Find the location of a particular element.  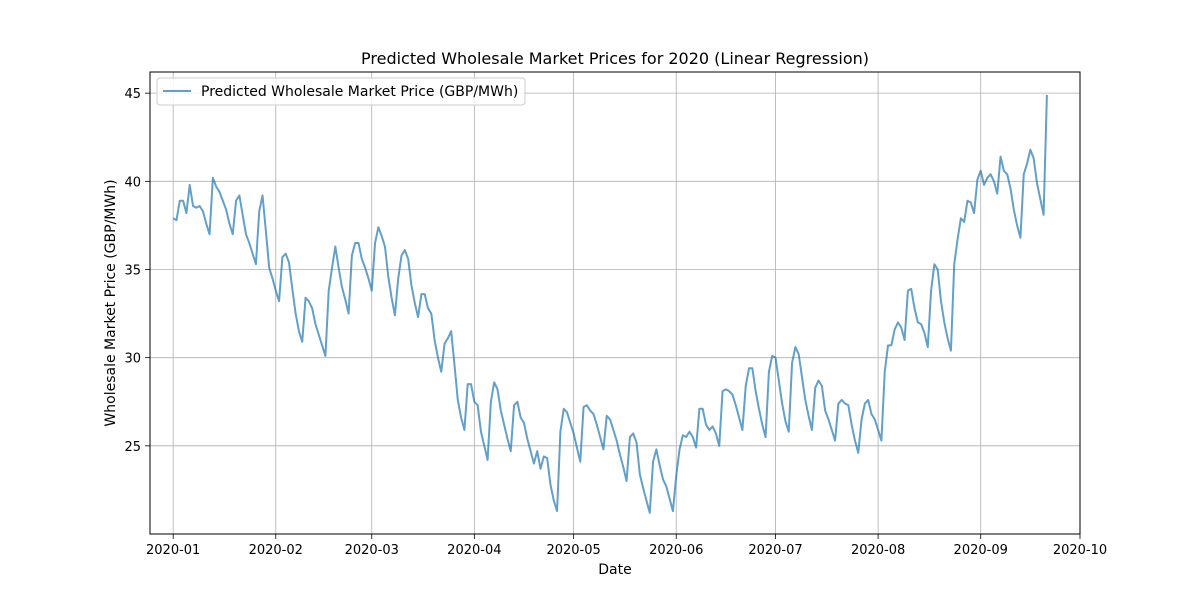

x-tick-label: 2020-07 is located at coordinates (775, 550).